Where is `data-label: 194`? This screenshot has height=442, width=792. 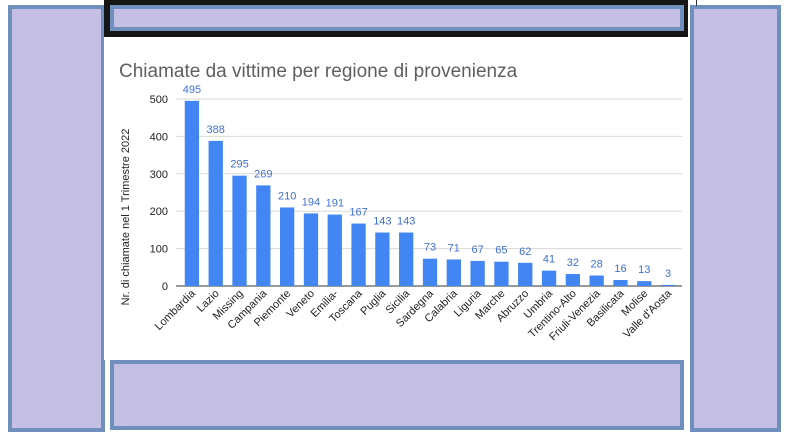 data-label: 194 is located at coordinates (311, 202).